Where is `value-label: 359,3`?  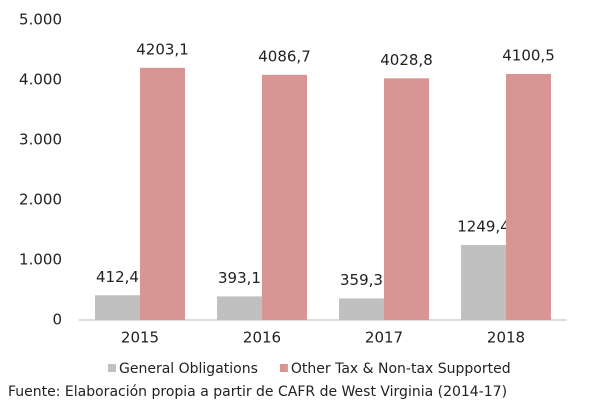
value-label: 359,3 is located at coordinates (361, 280).